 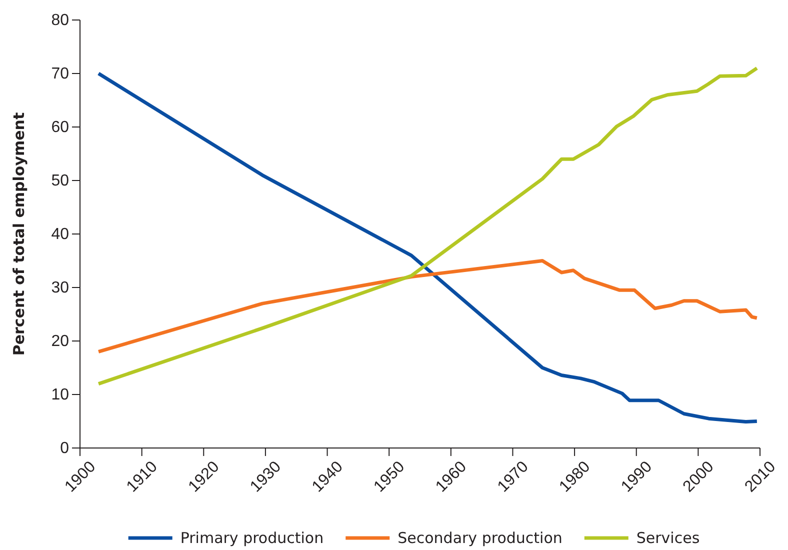 I want to click on y-tick-label: 50, so click(x=60, y=181).